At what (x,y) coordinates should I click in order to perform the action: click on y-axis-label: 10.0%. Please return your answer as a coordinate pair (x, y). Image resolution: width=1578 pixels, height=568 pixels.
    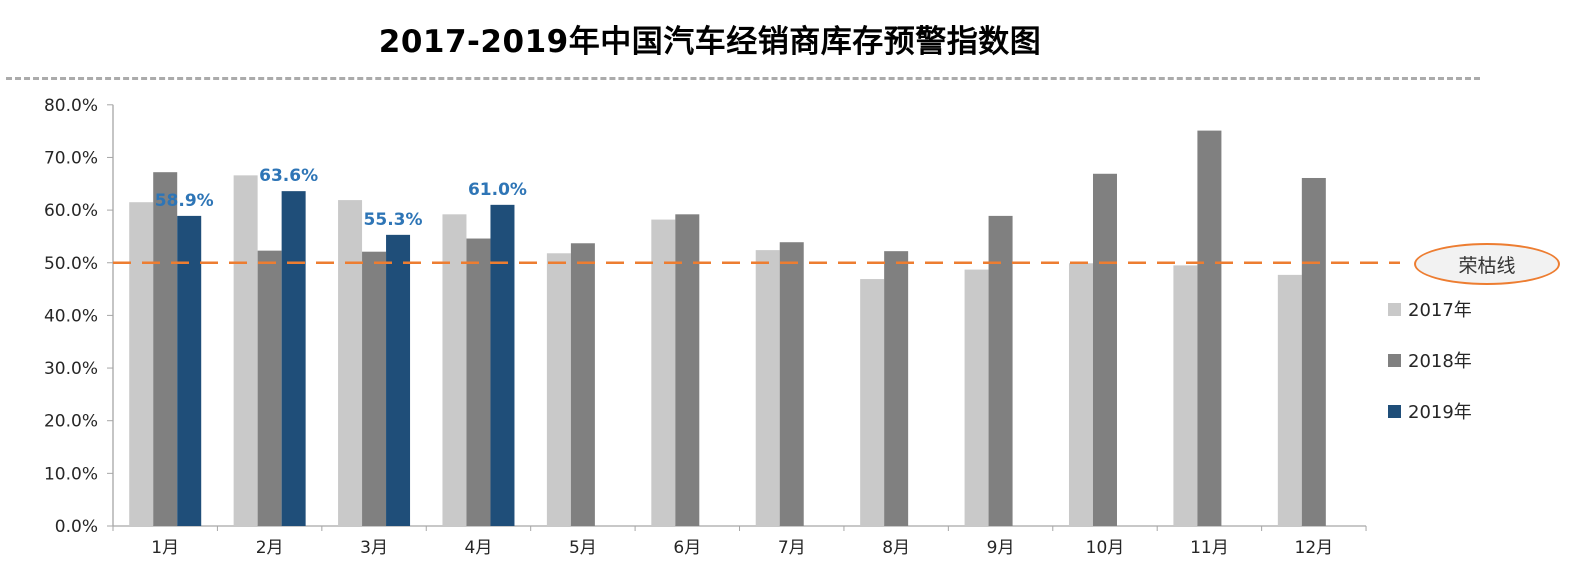
    Looking at the image, I should click on (71, 474).